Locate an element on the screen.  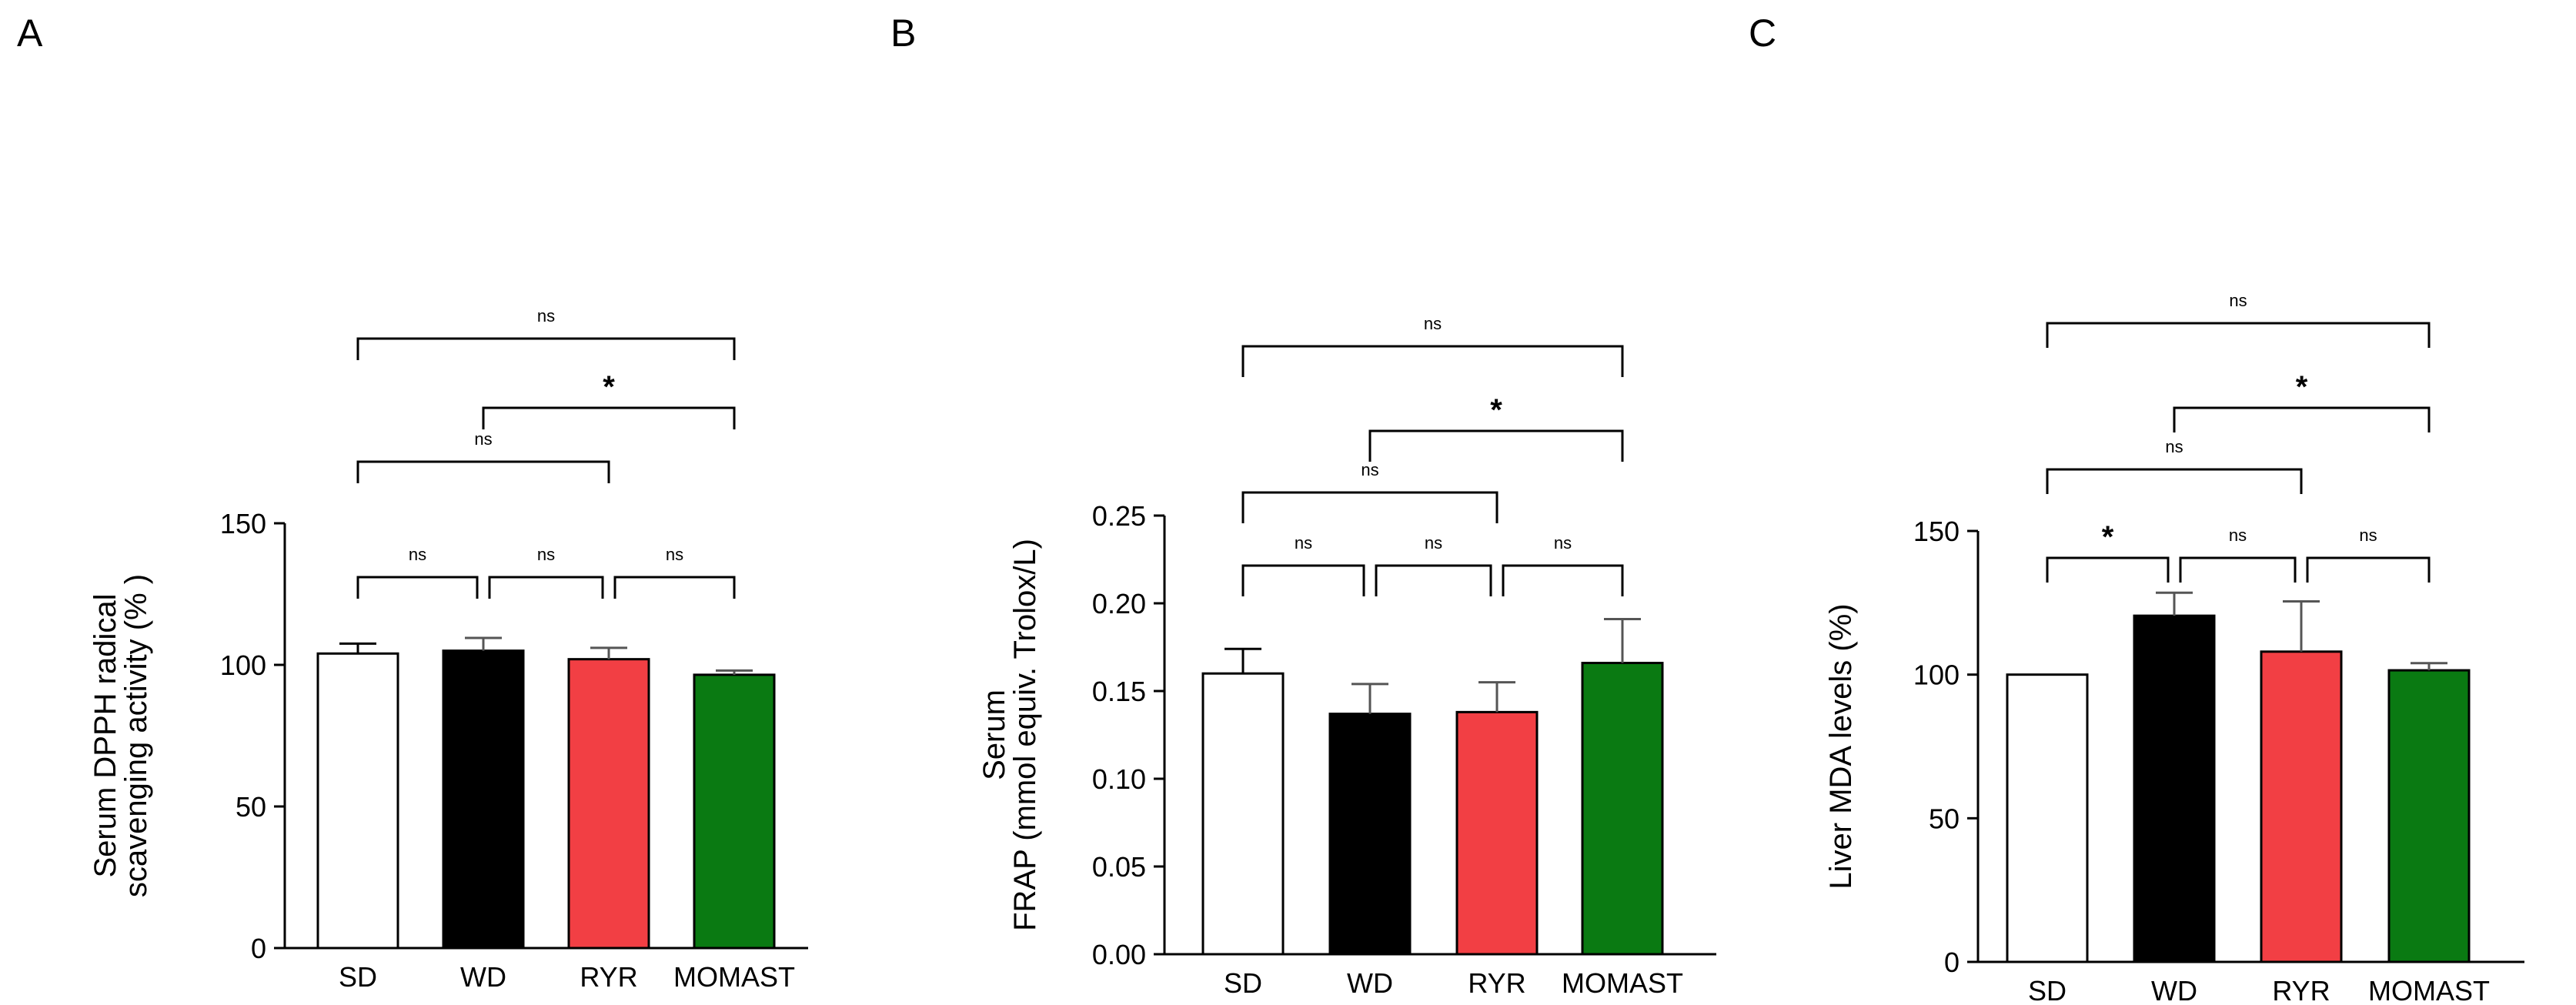
panel-label: A is located at coordinates (30, 33).